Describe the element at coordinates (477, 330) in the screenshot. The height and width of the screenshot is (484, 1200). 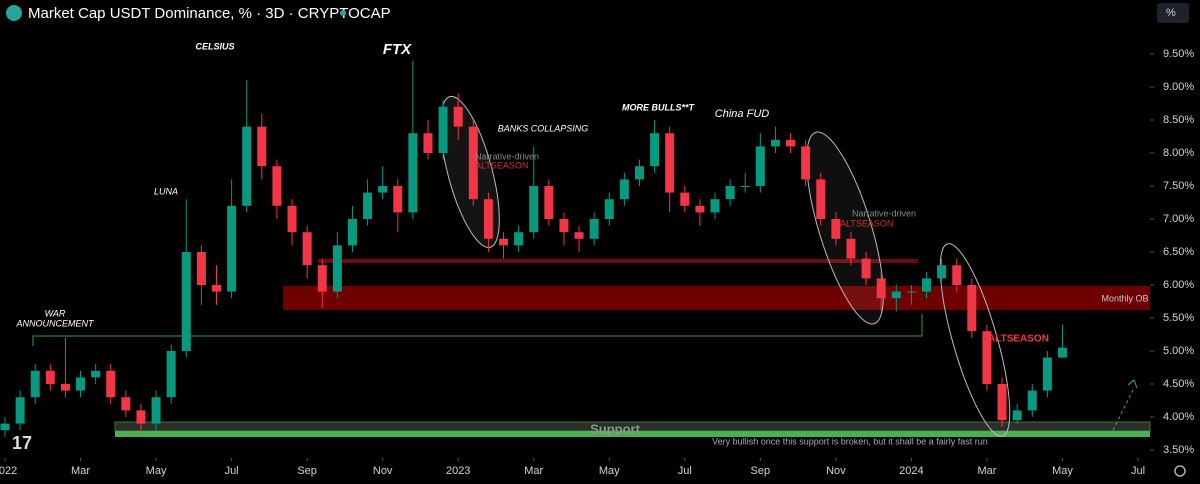
I see `range-box` at that location.